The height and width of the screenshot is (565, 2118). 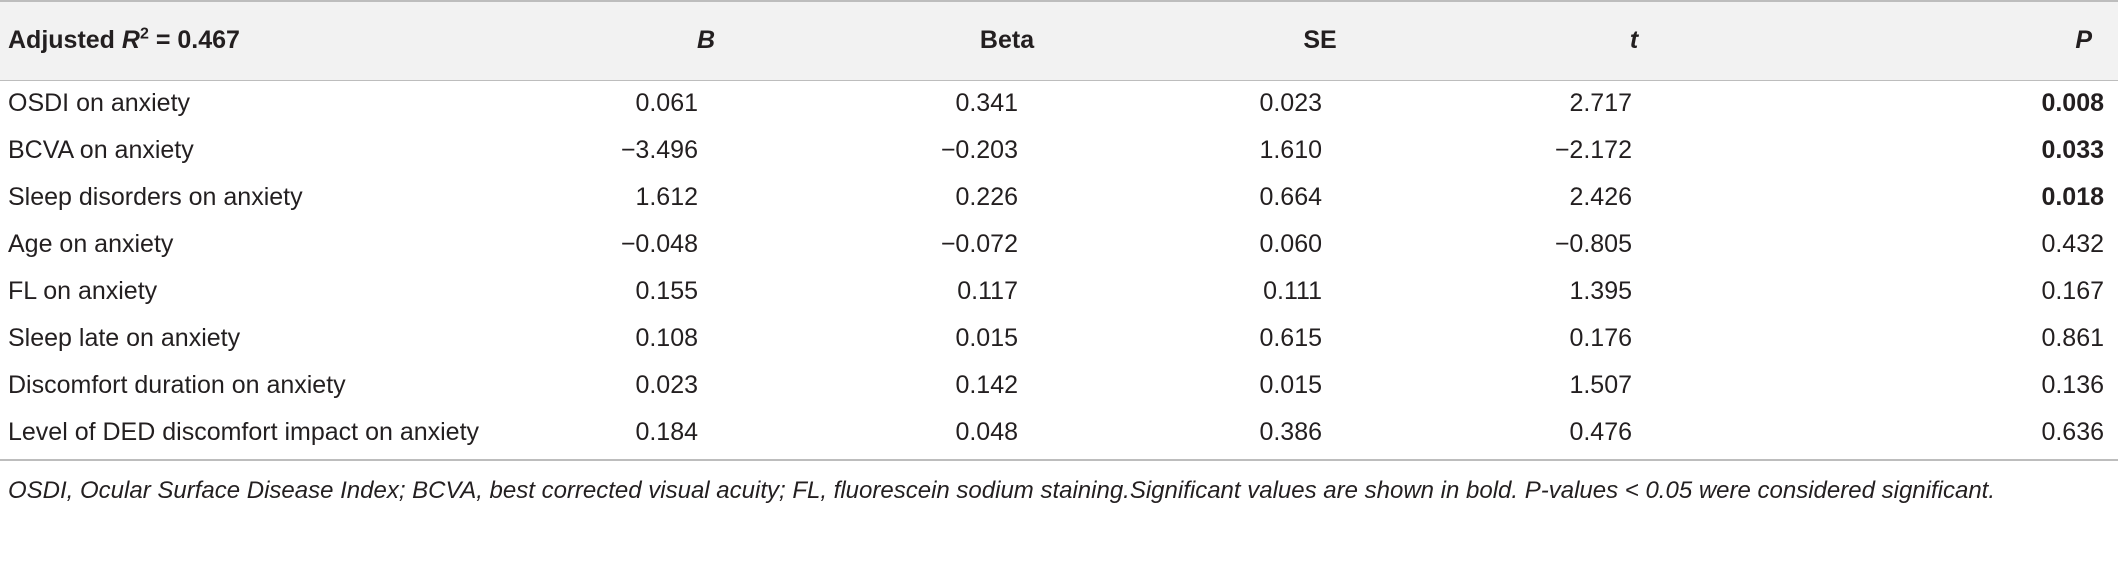 I want to click on row-label: OSDI on anxiety, so click(x=99, y=103).